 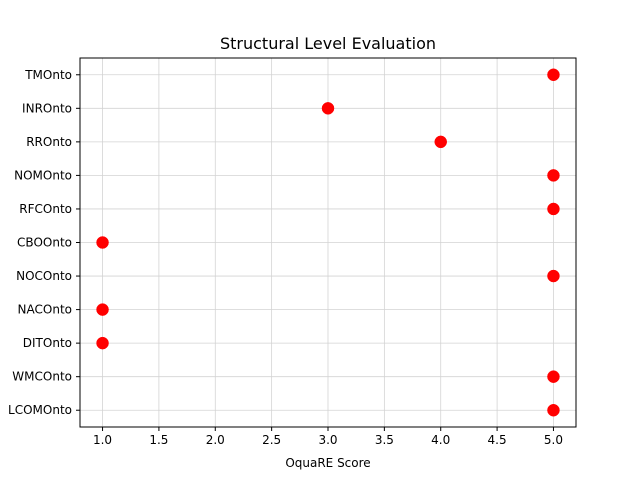 I want to click on y-tick-label: NOMOnto, so click(x=43, y=175).